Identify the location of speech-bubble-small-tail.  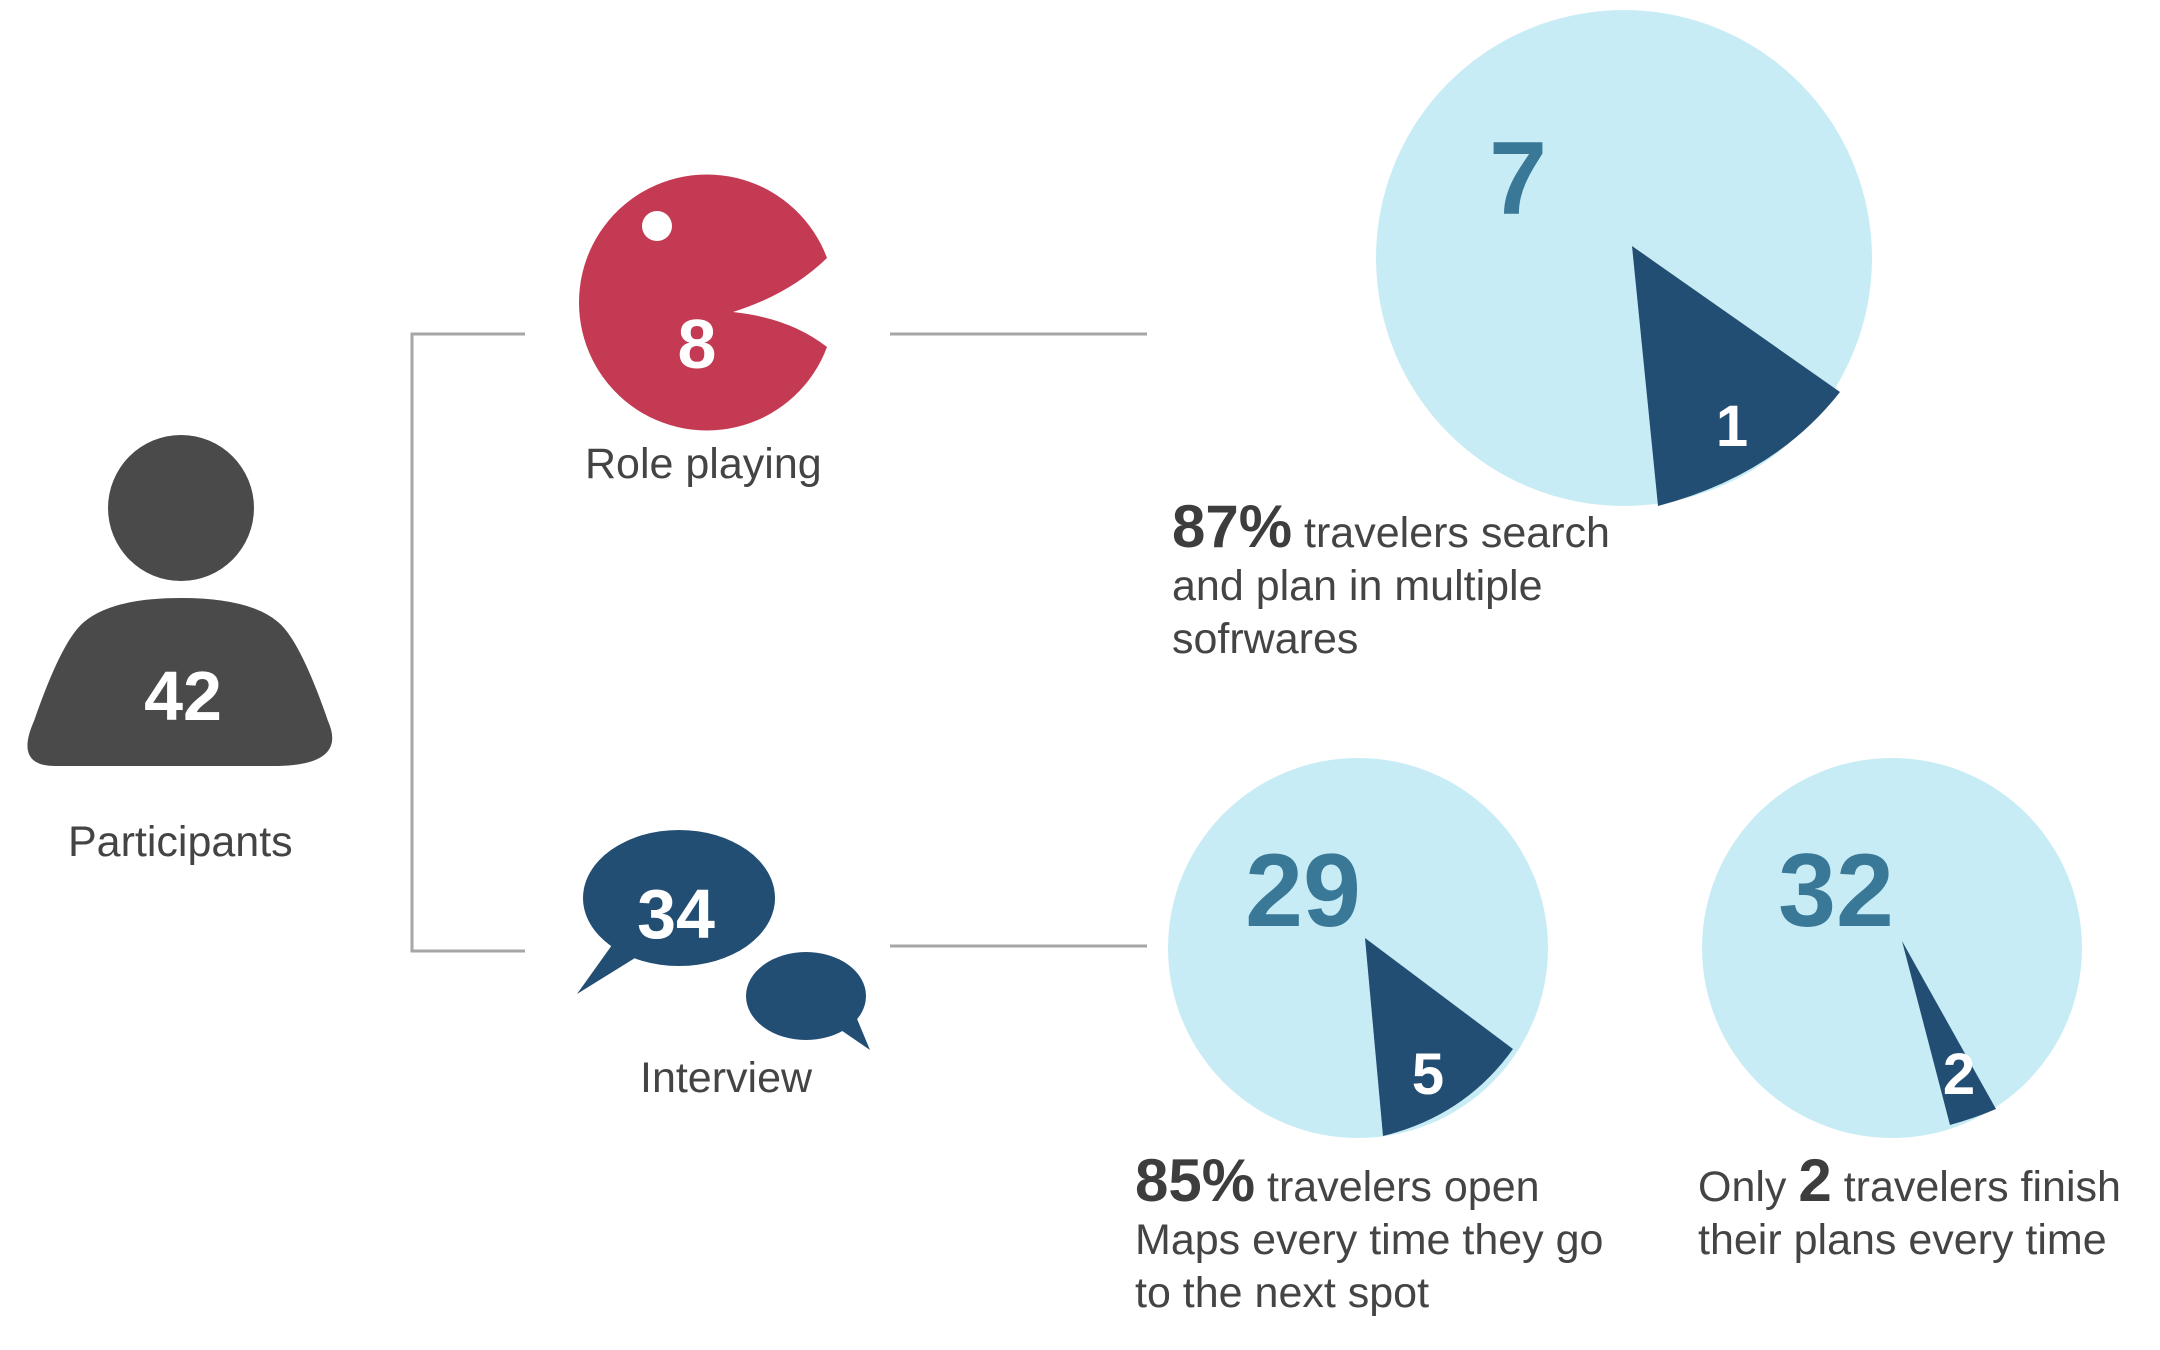
(852, 1032).